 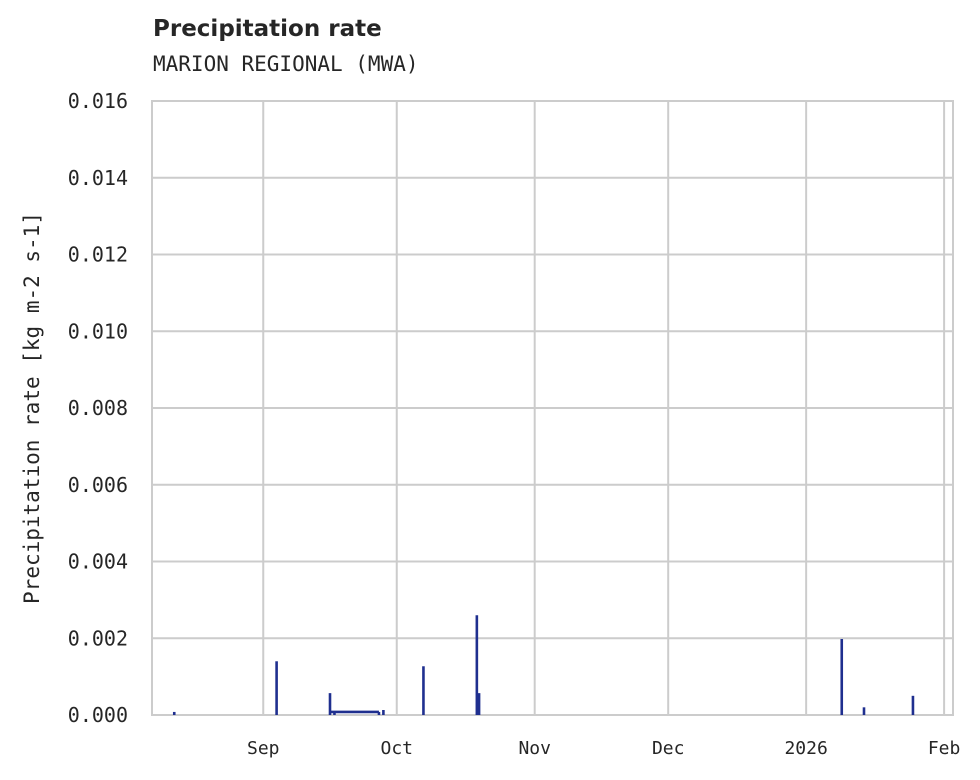 I want to click on y-tick-label: 0.014, so click(x=98, y=178).